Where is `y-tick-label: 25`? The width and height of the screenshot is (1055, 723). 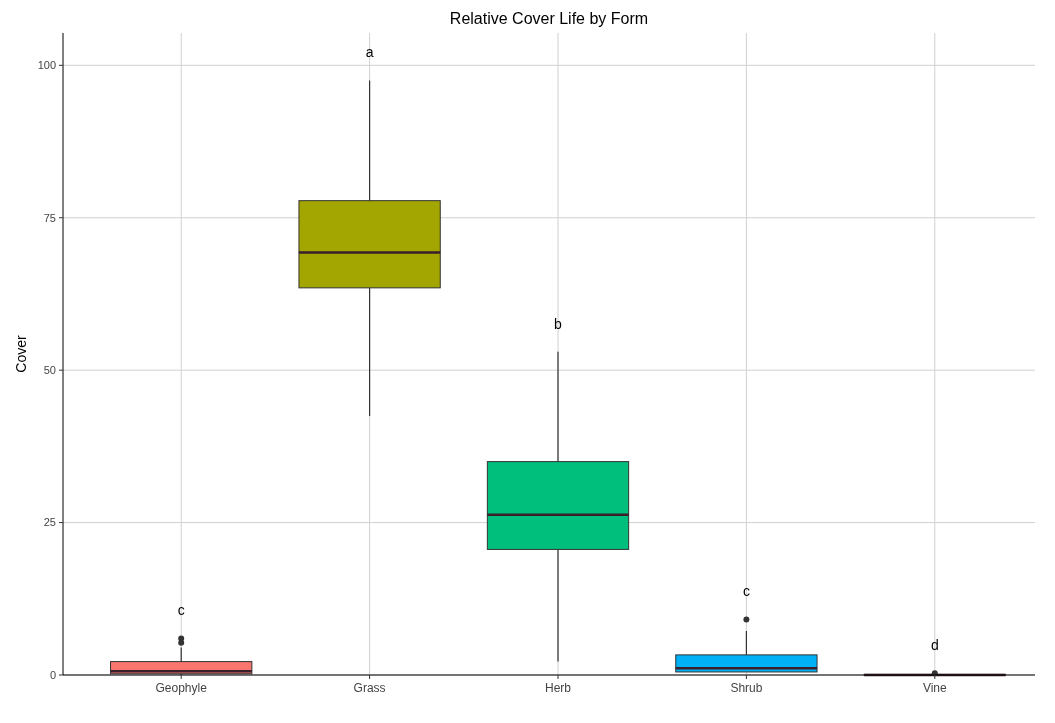
y-tick-label: 25 is located at coordinates (49, 522).